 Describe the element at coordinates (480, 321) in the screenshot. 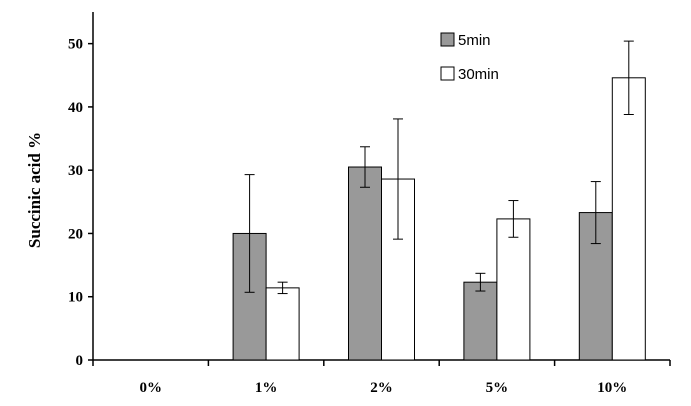

I see `bar-5min-5%` at that location.